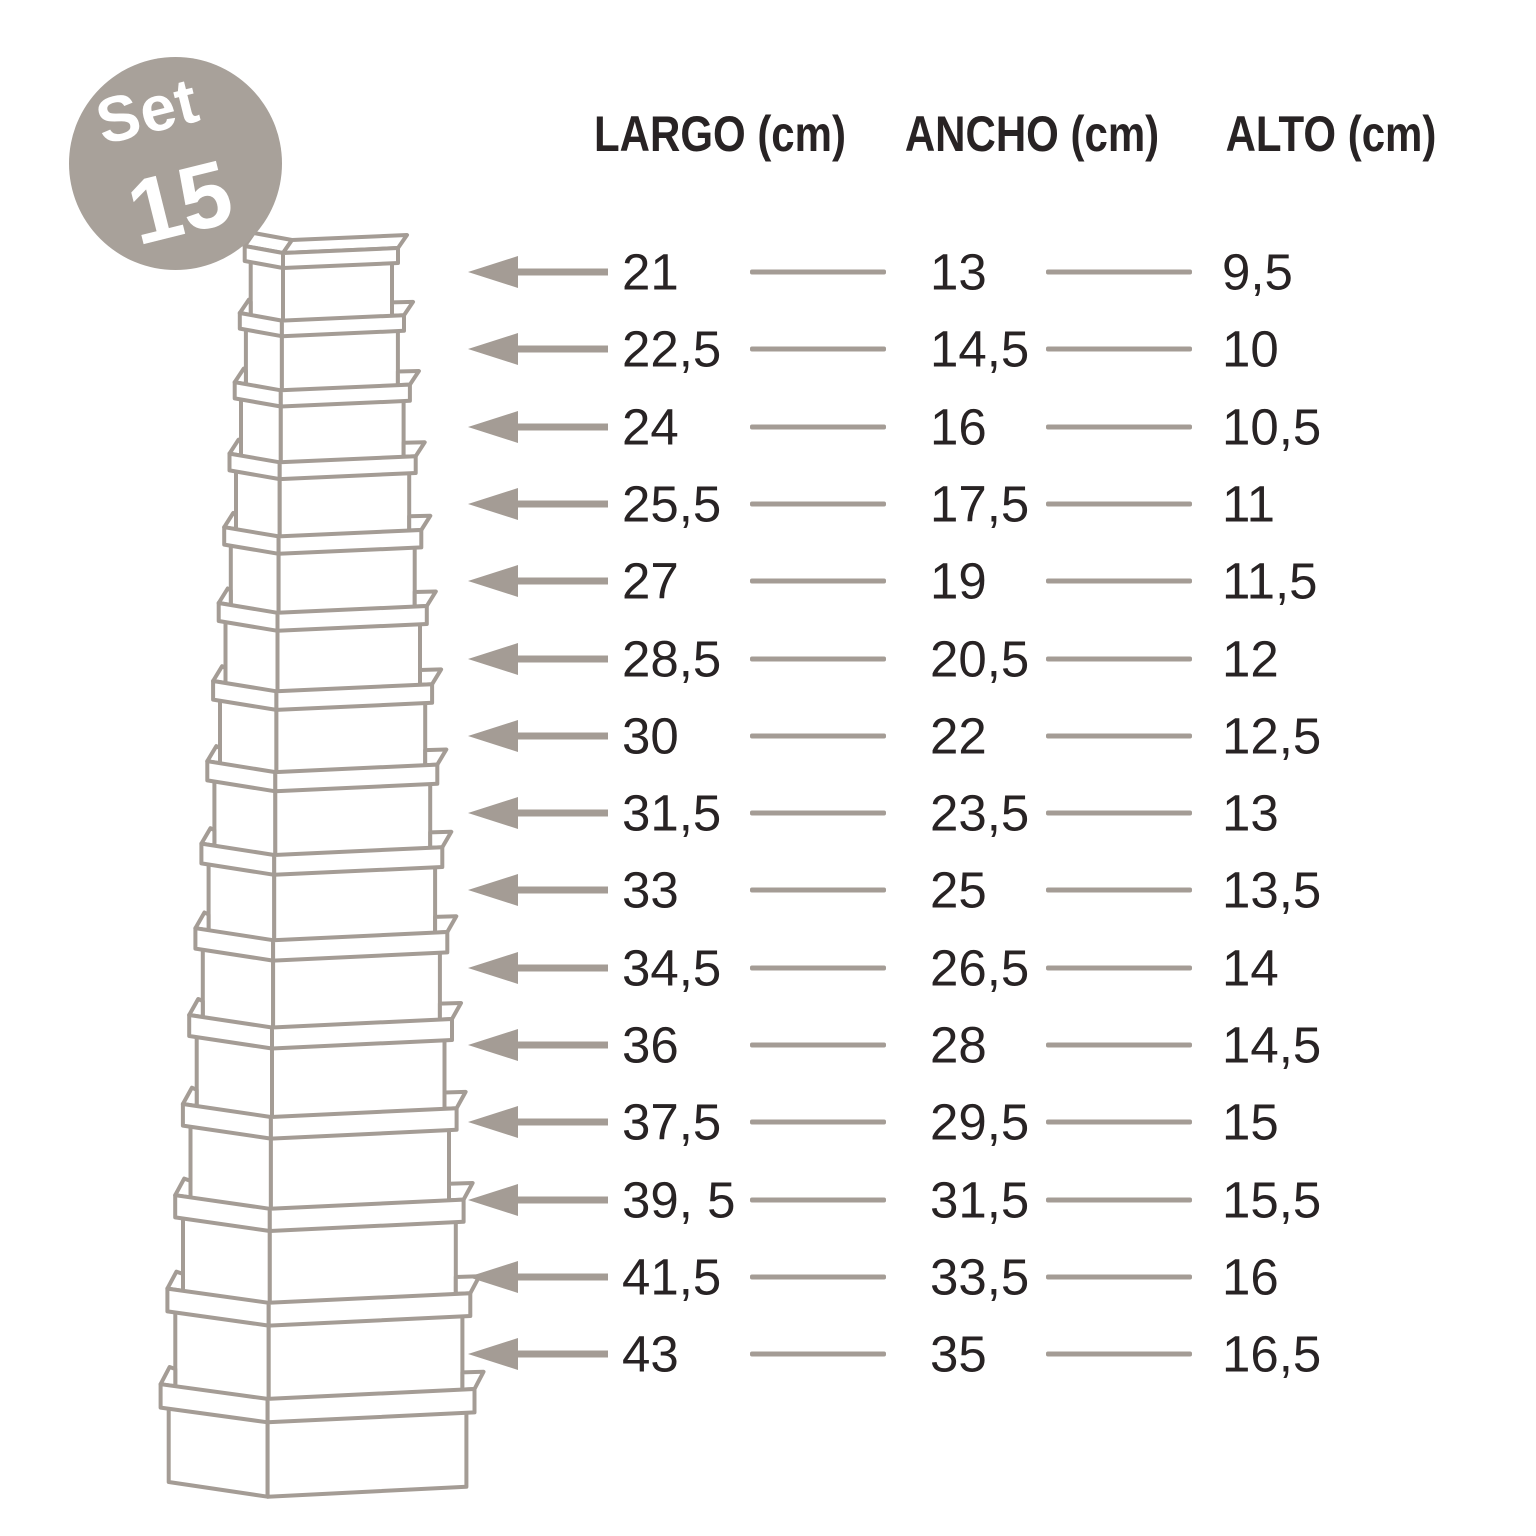 Image resolution: width=1536 pixels, height=1536 pixels. What do you see at coordinates (672, 813) in the screenshot?
I see `largo-value: 31,5` at bounding box center [672, 813].